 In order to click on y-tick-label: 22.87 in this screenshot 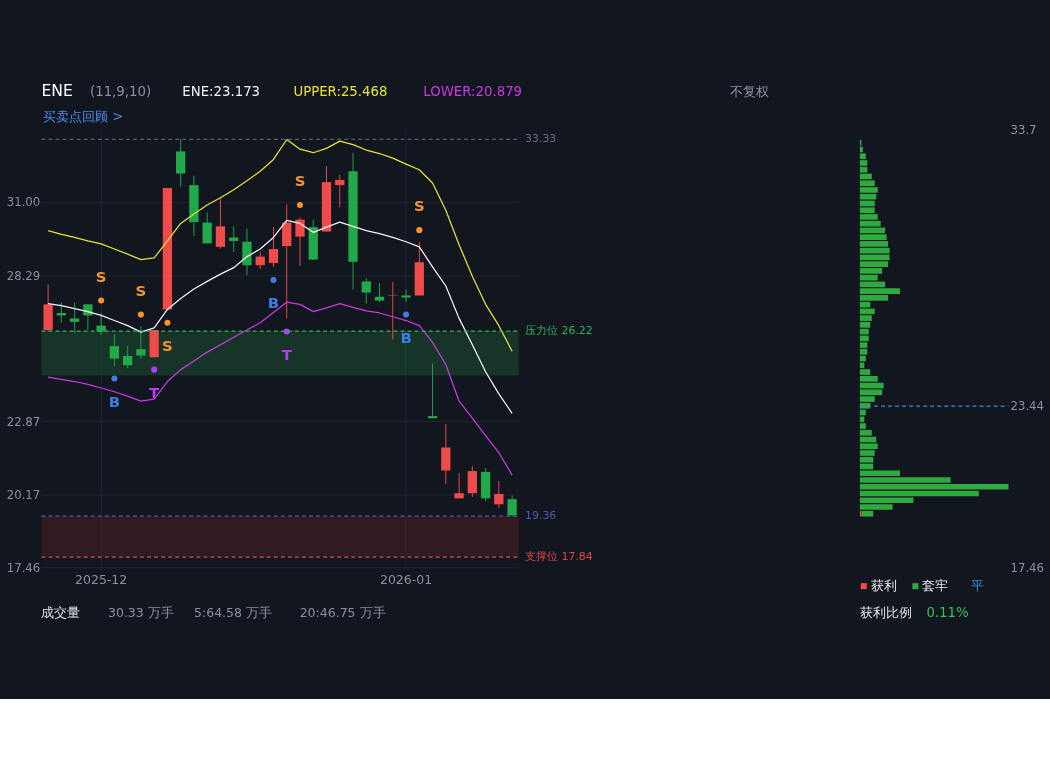, I will do `click(23, 421)`.